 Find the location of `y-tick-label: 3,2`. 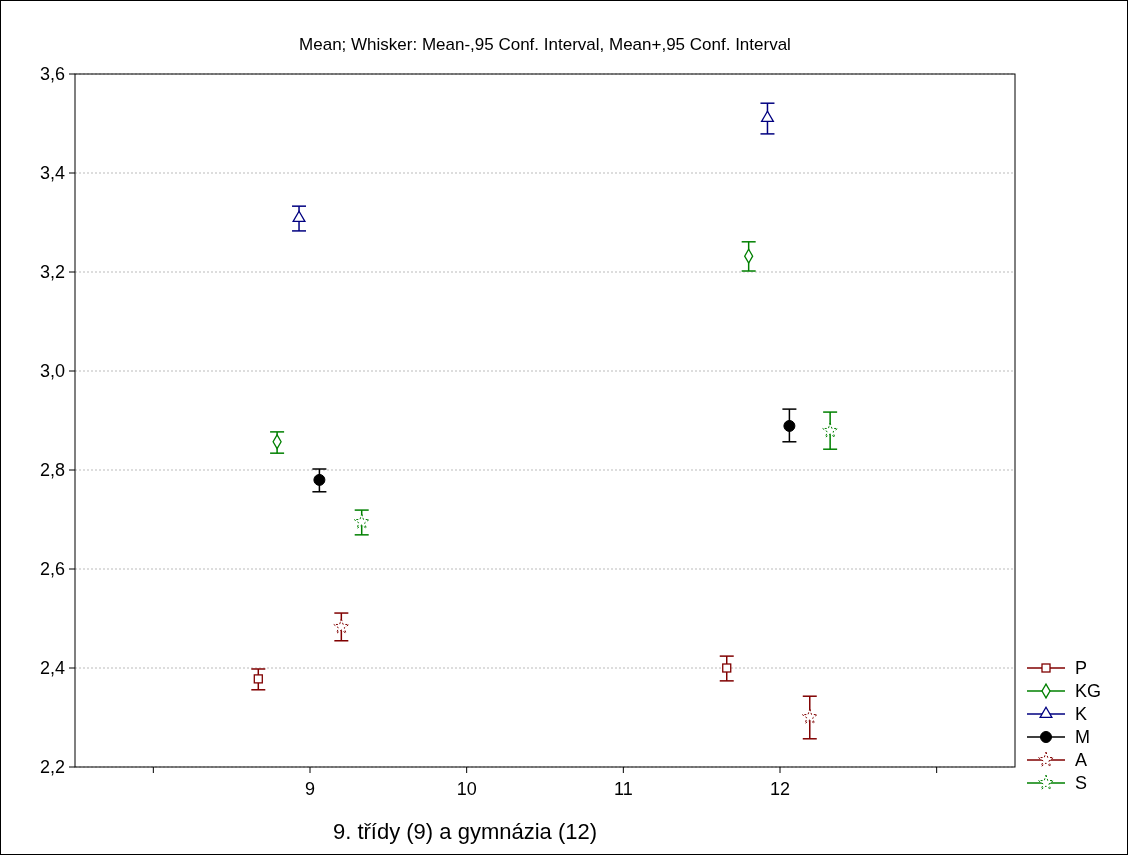

y-tick-label: 3,2 is located at coordinates (52, 272).